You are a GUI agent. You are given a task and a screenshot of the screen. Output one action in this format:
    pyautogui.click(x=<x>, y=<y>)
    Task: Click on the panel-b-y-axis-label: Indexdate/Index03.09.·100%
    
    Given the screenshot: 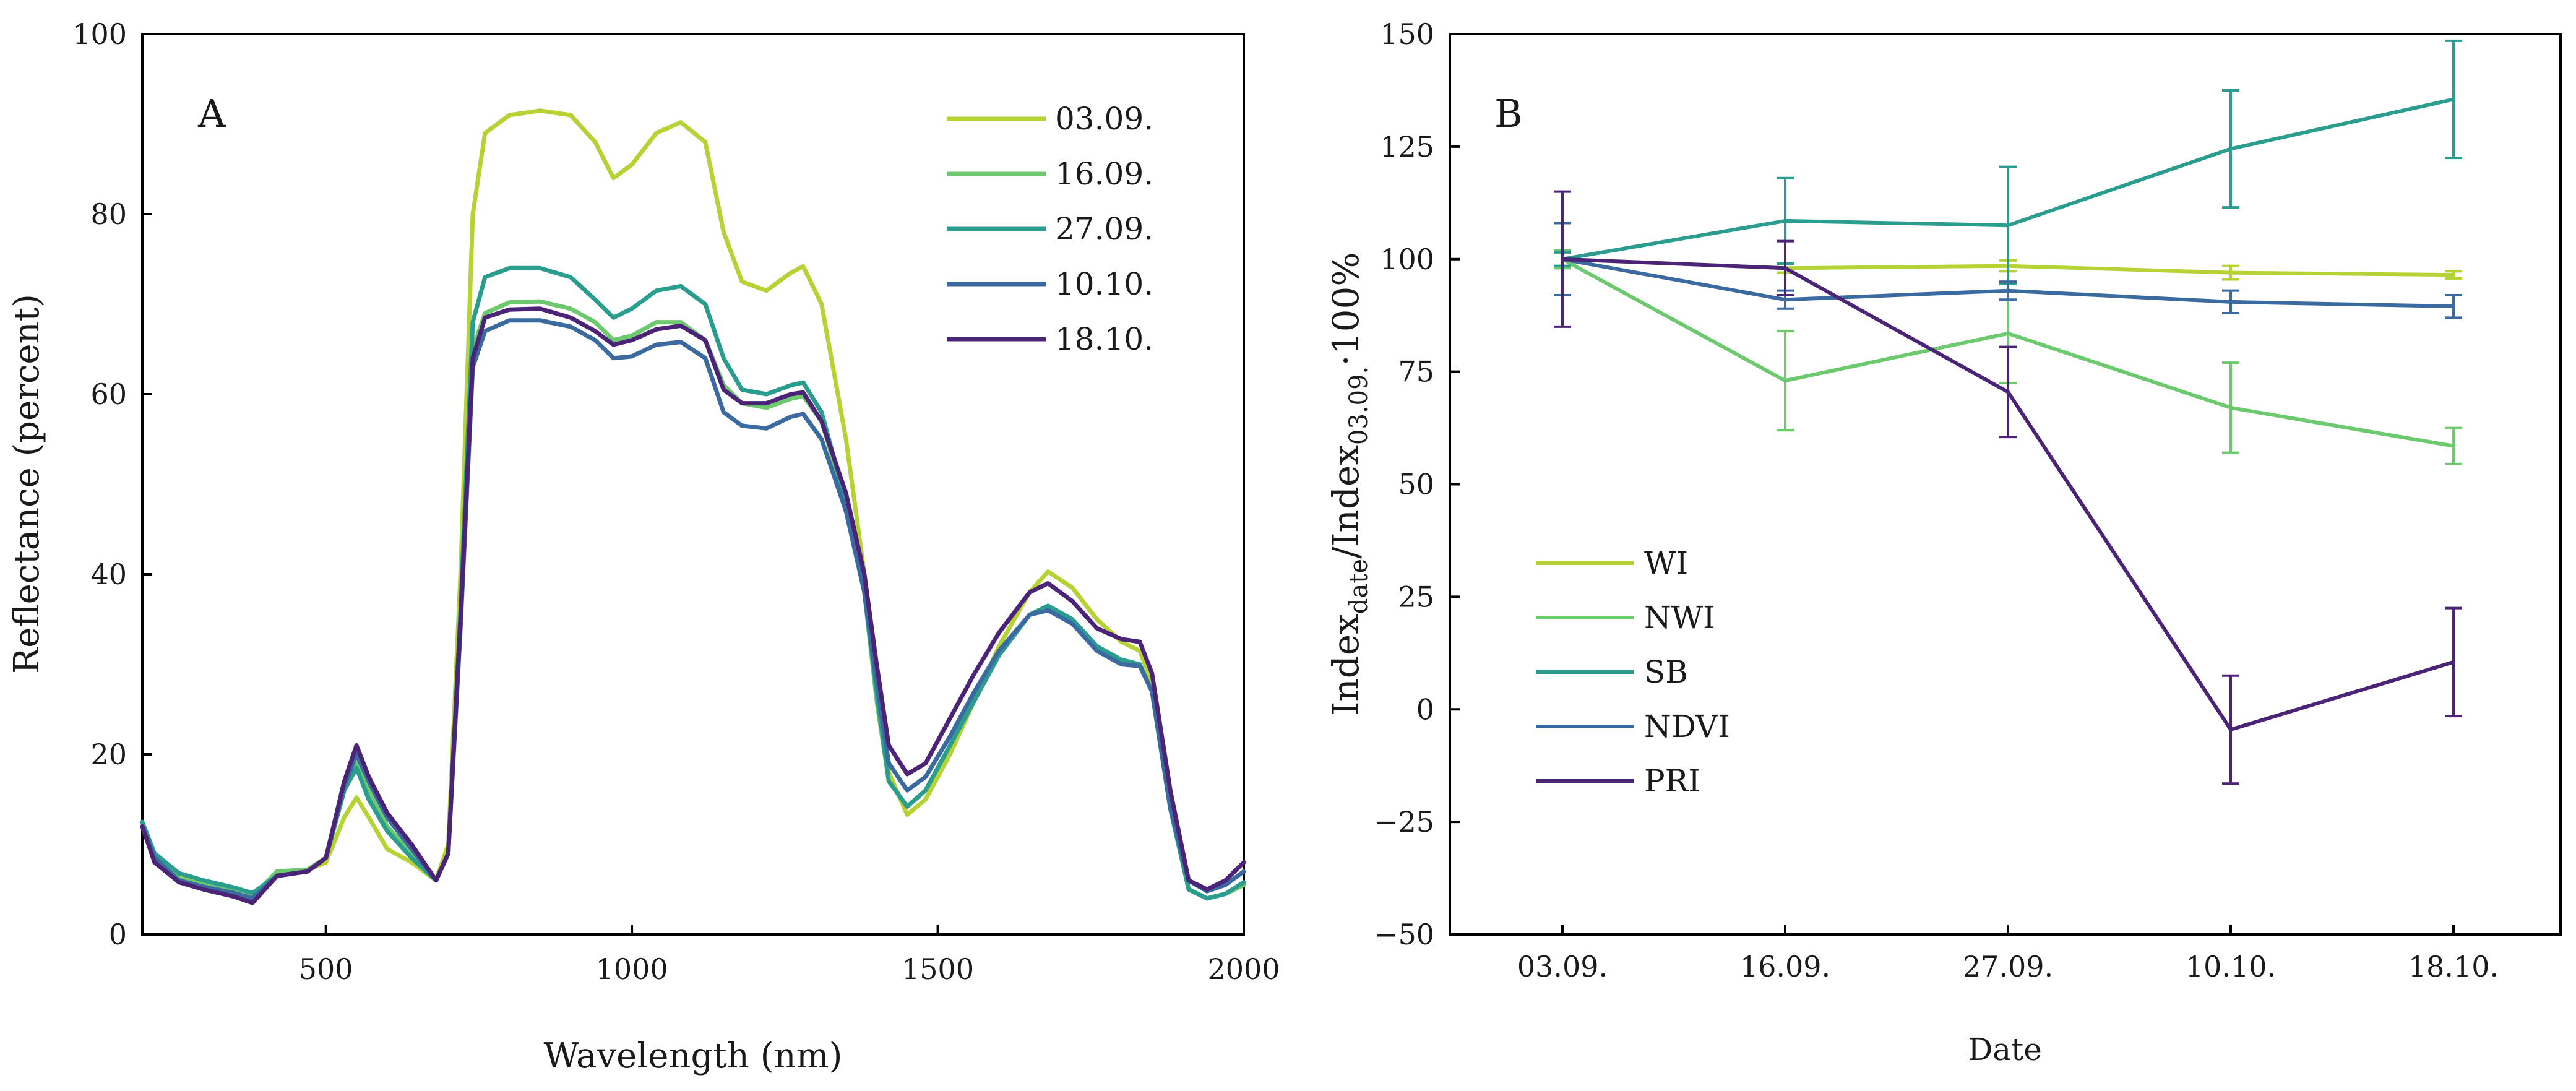 What is the action you would take?
    pyautogui.click(x=1349, y=484)
    